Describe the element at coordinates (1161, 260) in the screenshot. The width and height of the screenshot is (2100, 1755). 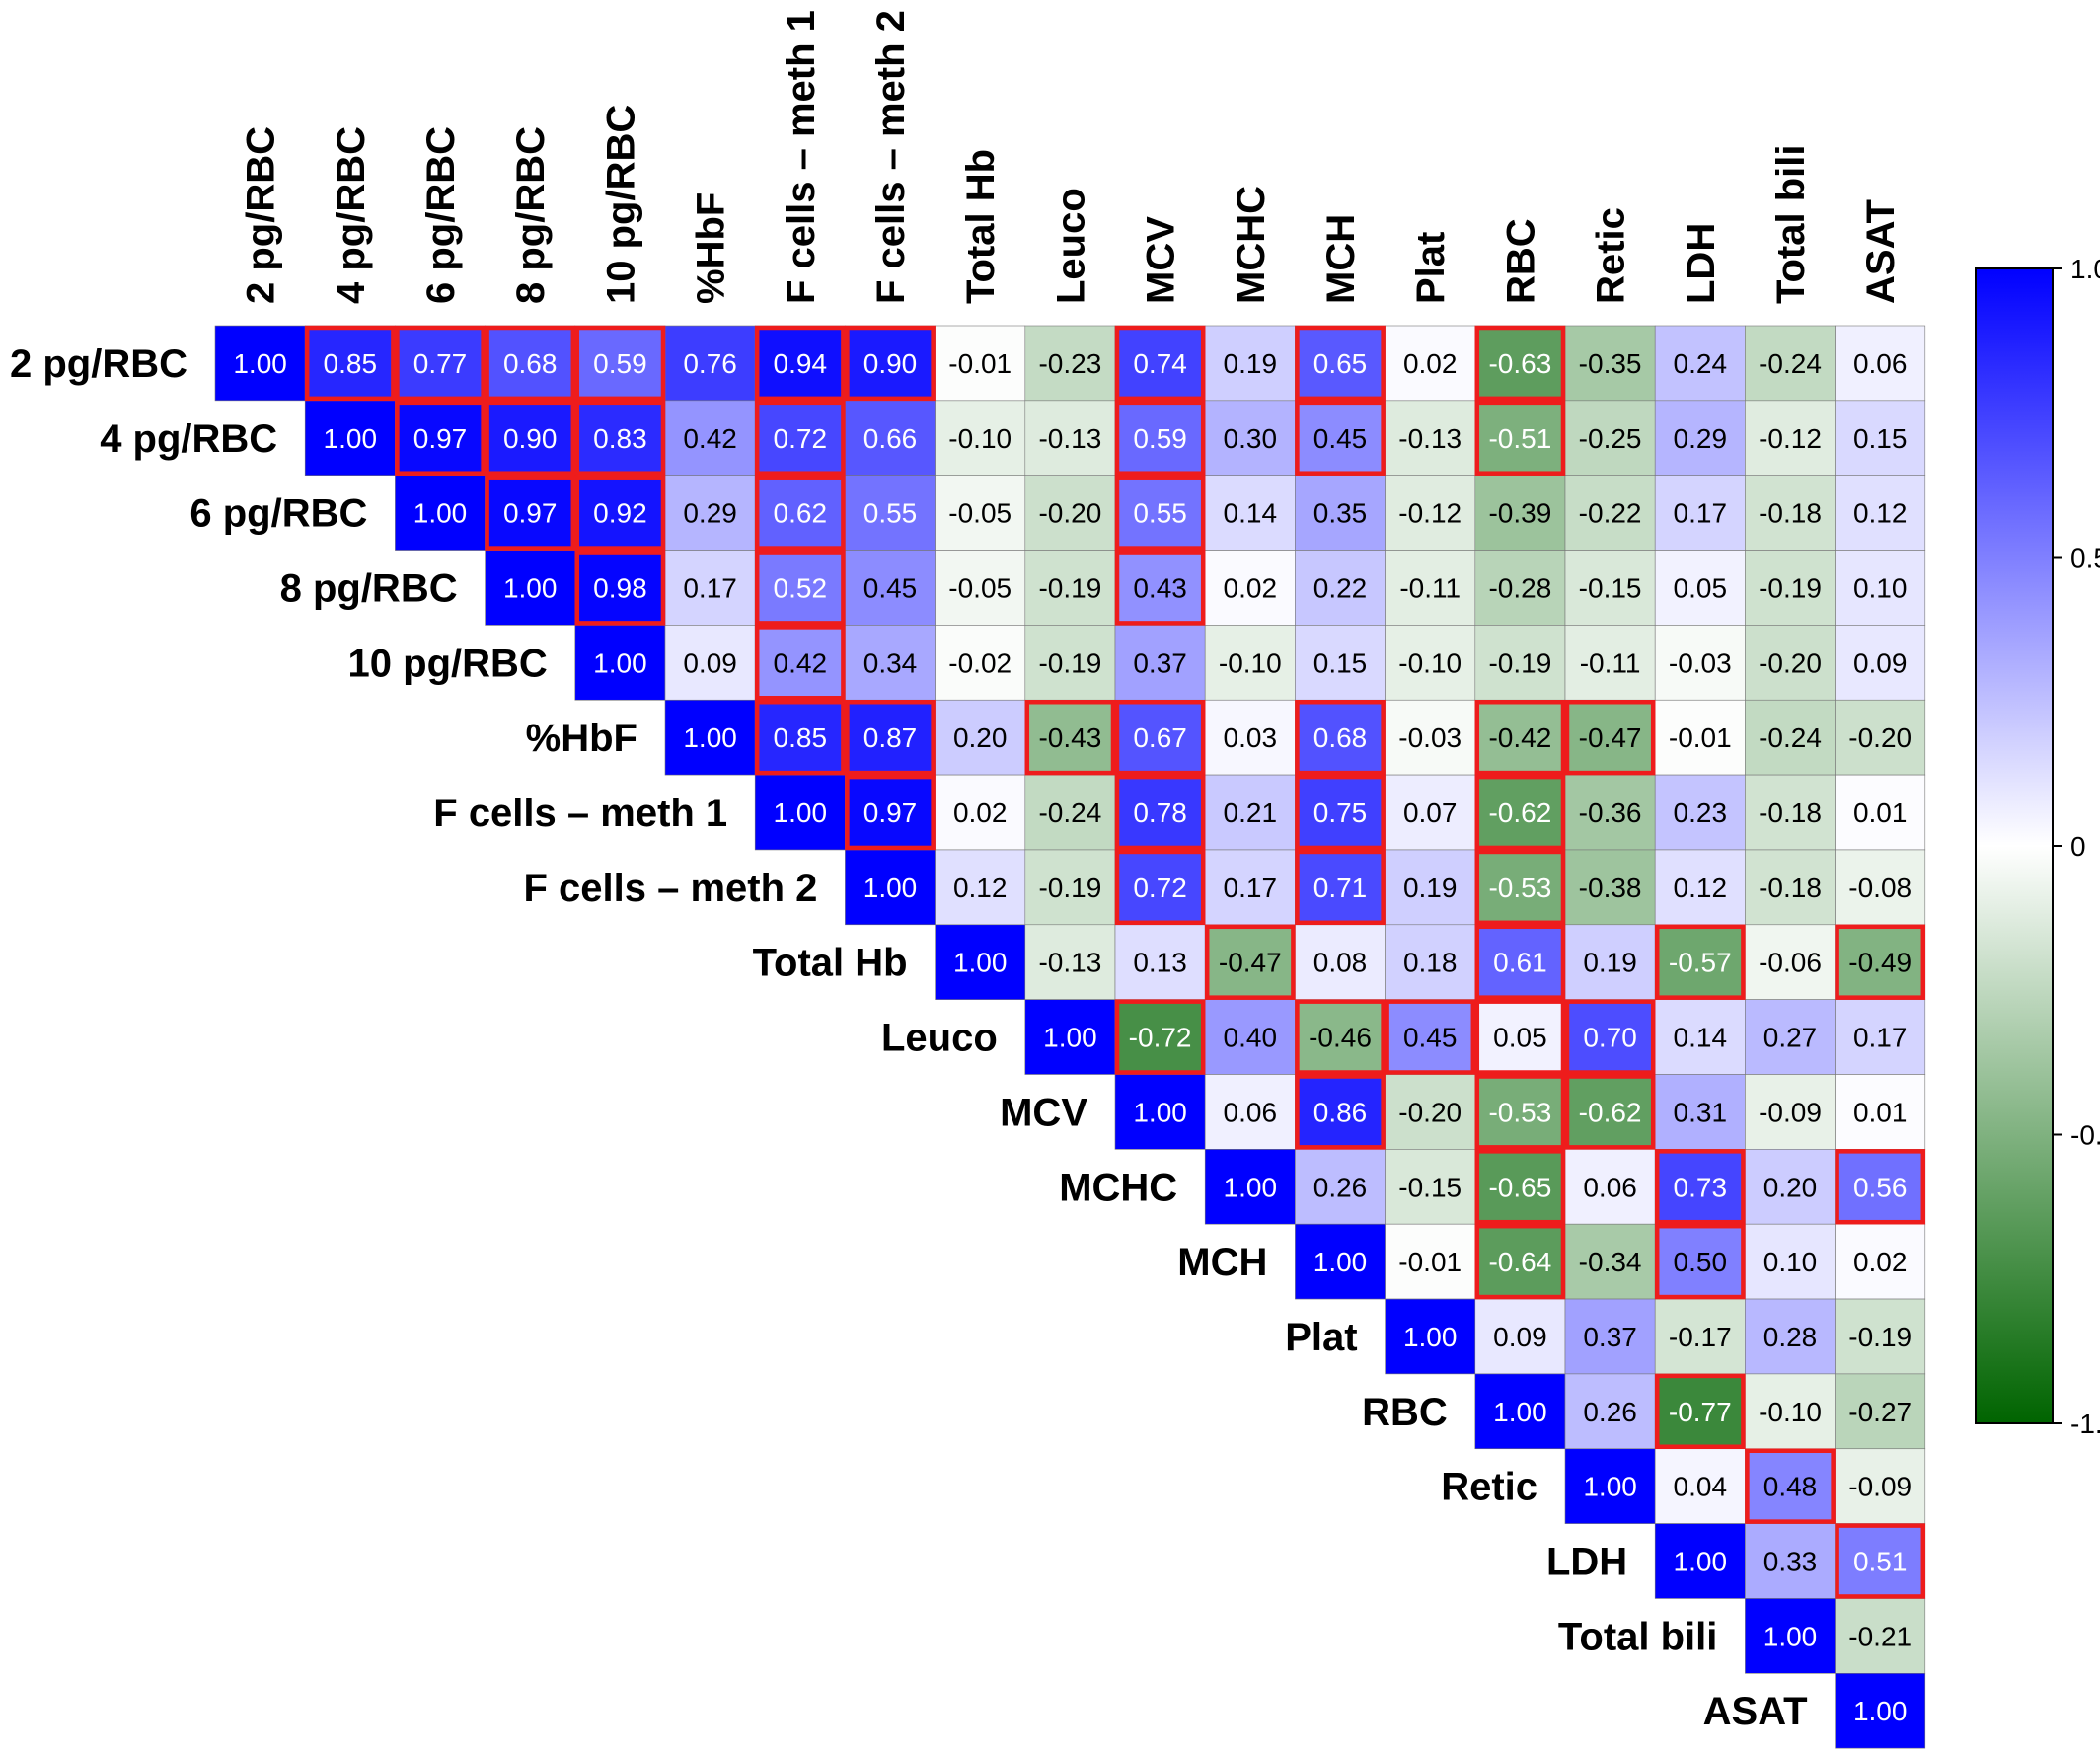
I see `column-label: MCV` at that location.